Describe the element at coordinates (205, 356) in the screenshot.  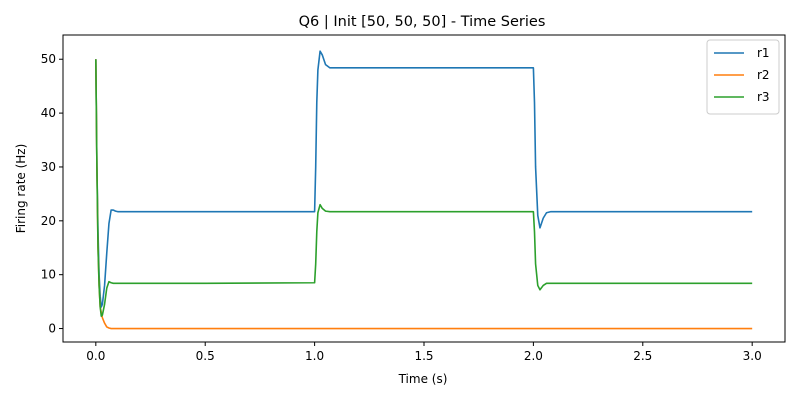
I see `x-tick-label: 0.5` at that location.